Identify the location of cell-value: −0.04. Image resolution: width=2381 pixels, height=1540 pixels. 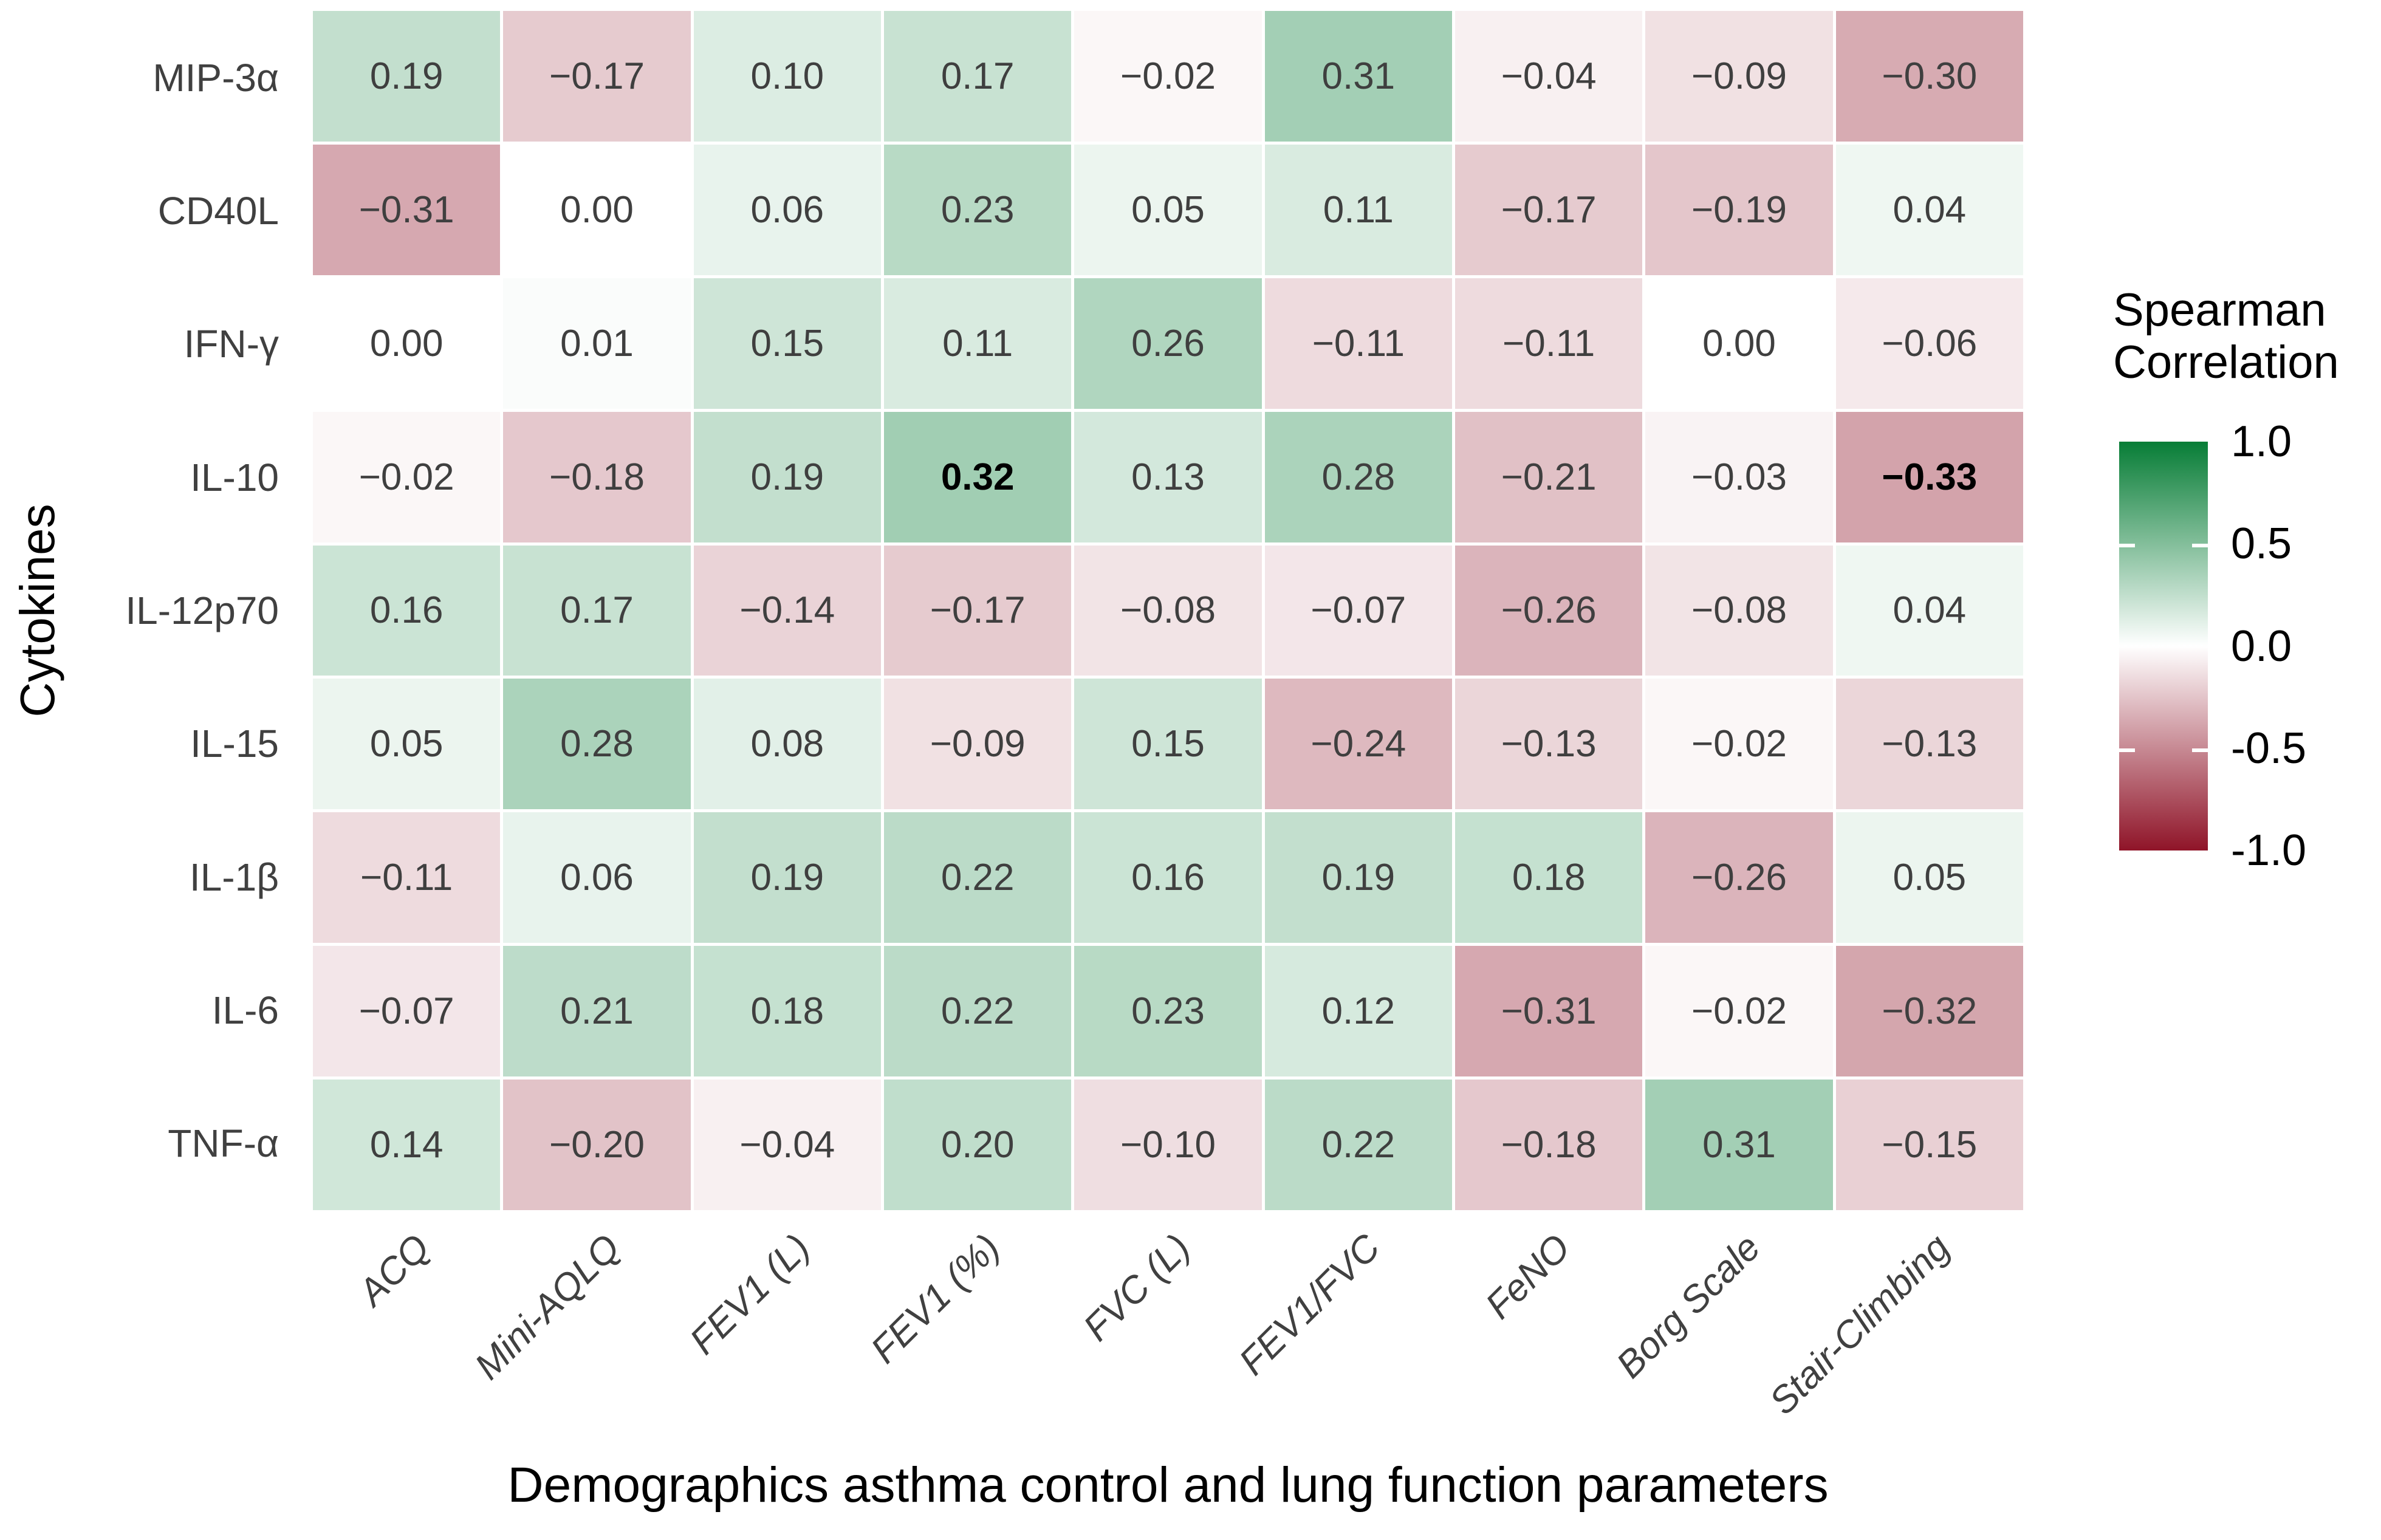
(787, 1145).